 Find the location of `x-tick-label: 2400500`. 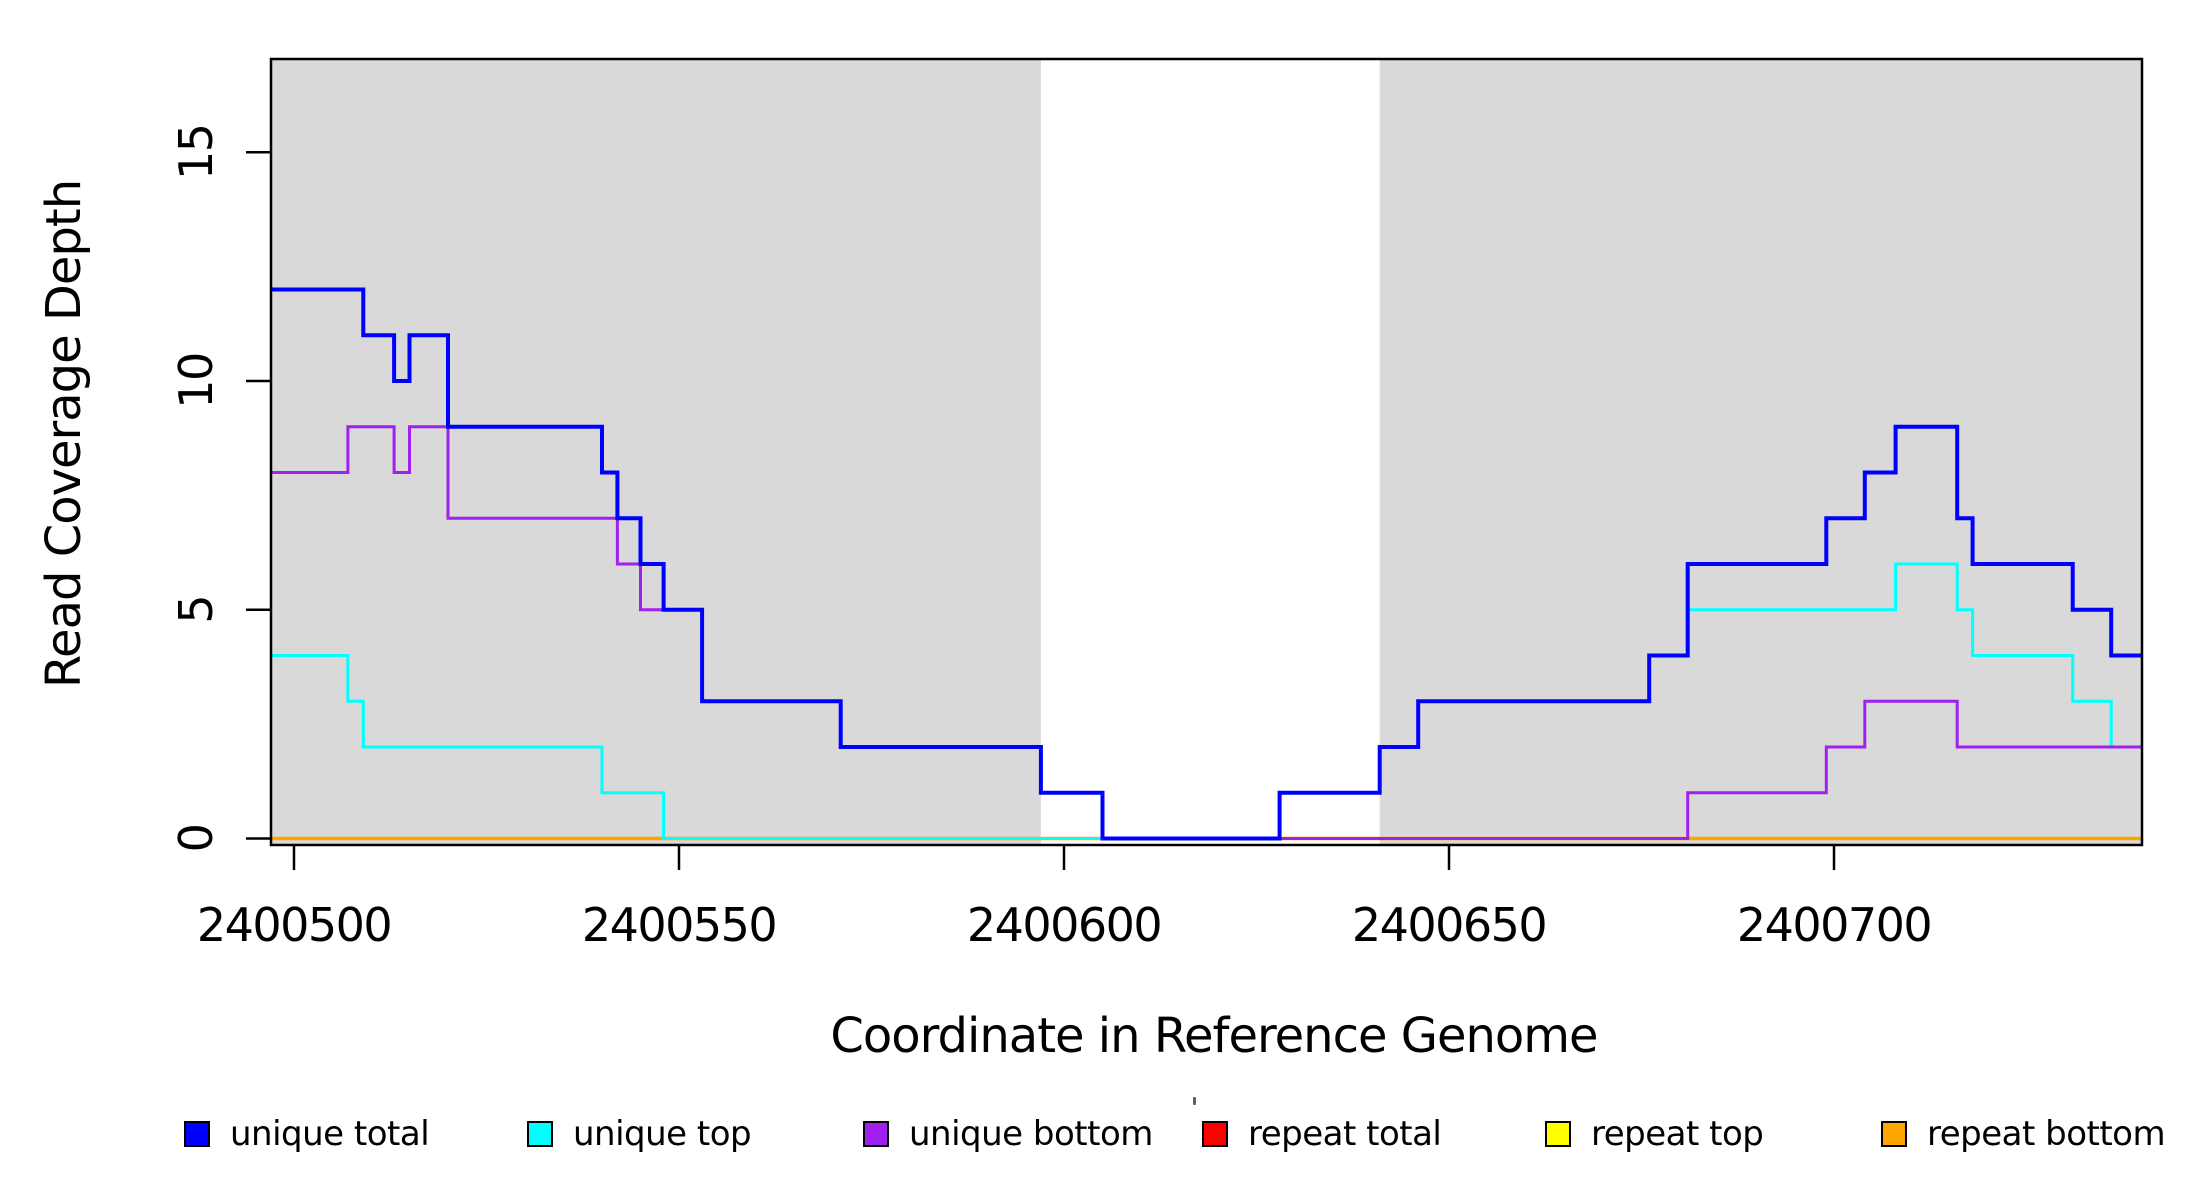

x-tick-label: 2400500 is located at coordinates (294, 925).